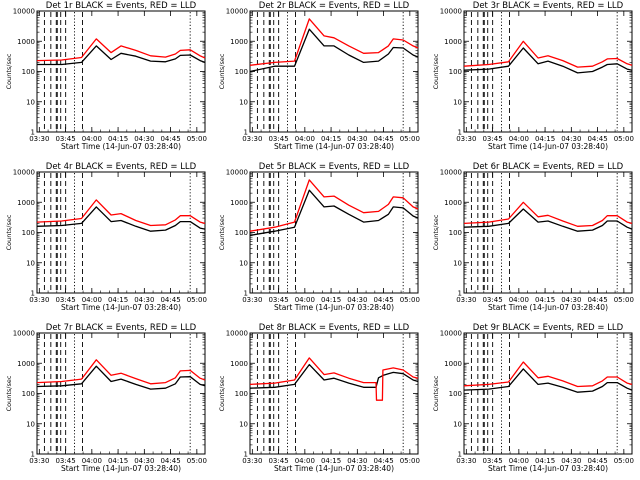  What do you see at coordinates (548, 328) in the screenshot?
I see `panel-title: Det 9r BLACK = Events, RED = LLD` at bounding box center [548, 328].